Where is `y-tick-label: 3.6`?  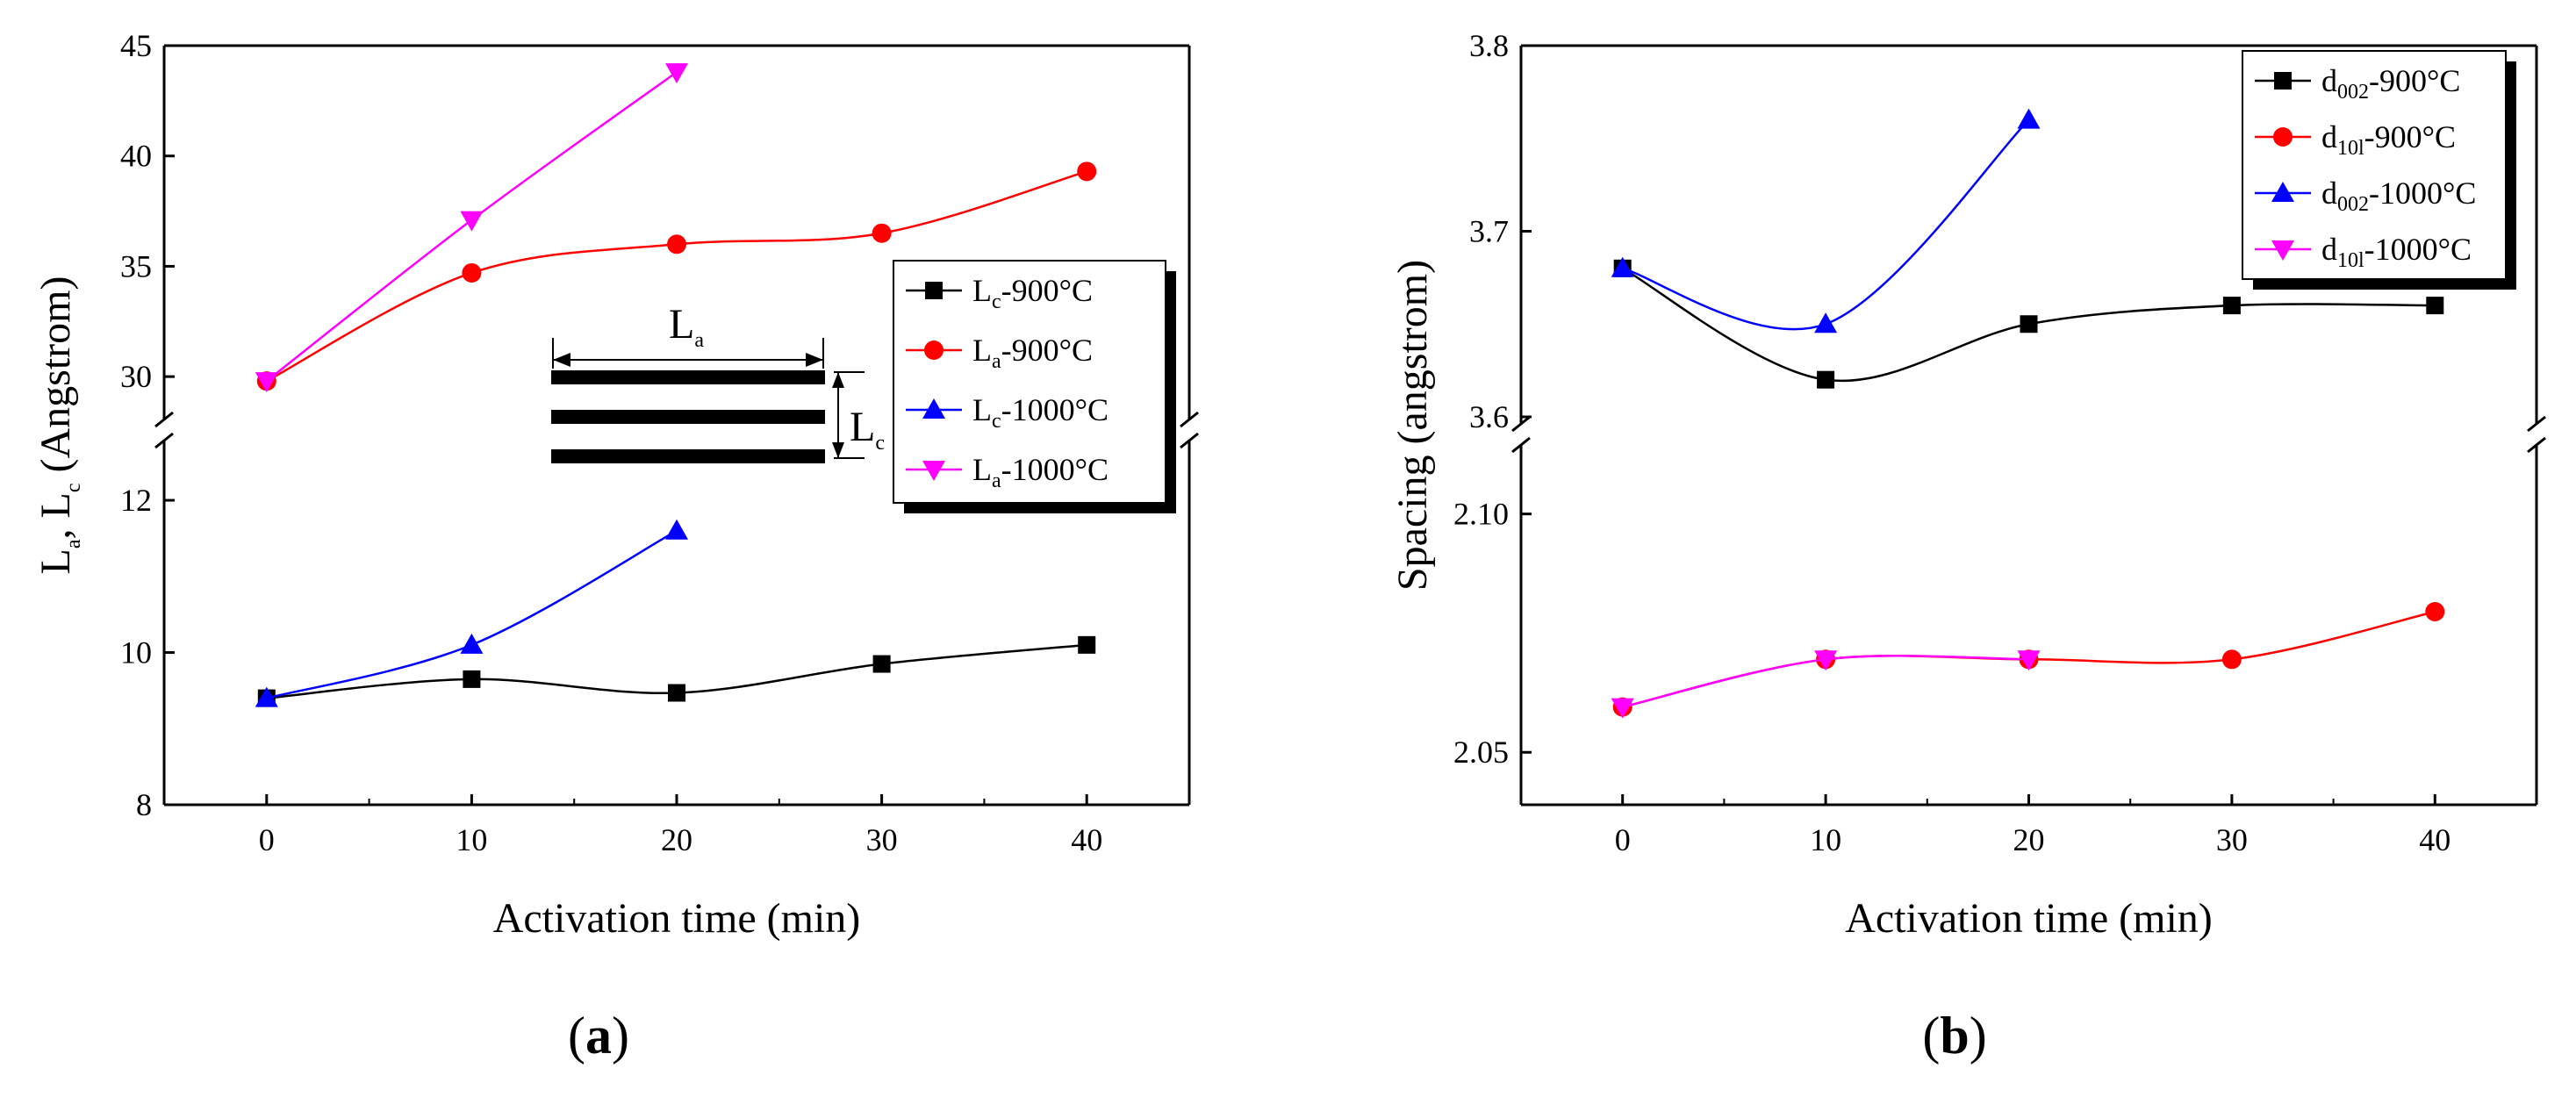 y-tick-label: 3.6 is located at coordinates (1489, 416).